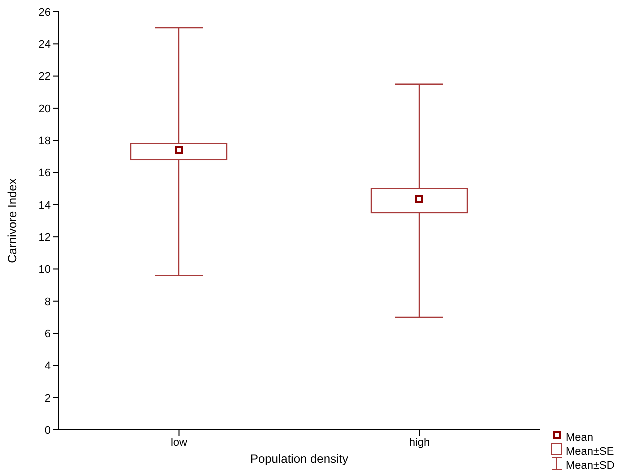 The width and height of the screenshot is (617, 473). Describe the element at coordinates (47, 334) in the screenshot. I see `y-tick-label: 6` at that location.